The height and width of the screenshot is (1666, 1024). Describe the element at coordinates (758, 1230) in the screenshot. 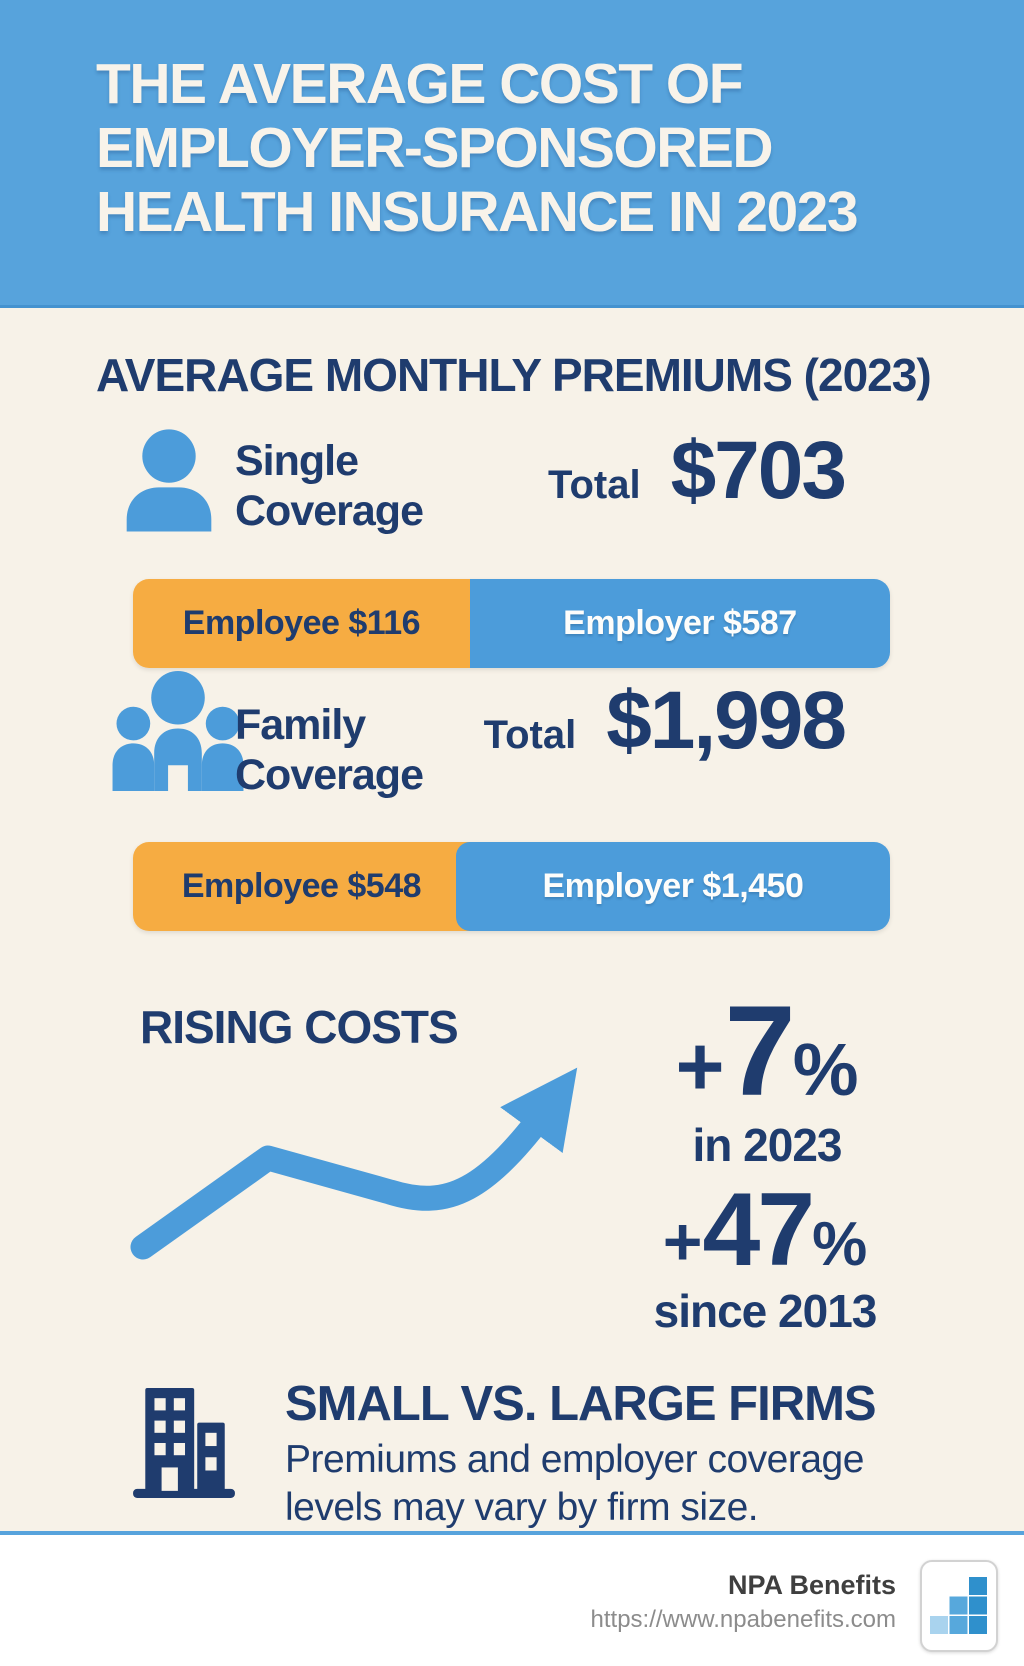

I see `stat-2013-number: 47` at that location.